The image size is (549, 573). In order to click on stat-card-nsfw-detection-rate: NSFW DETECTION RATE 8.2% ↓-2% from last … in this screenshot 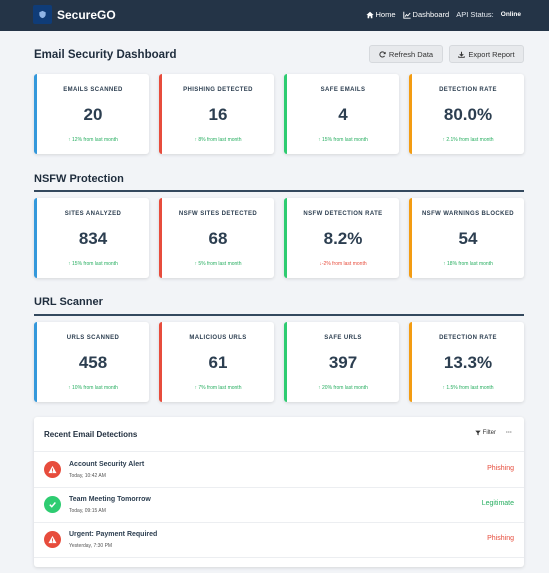, I will do `click(341, 238)`.